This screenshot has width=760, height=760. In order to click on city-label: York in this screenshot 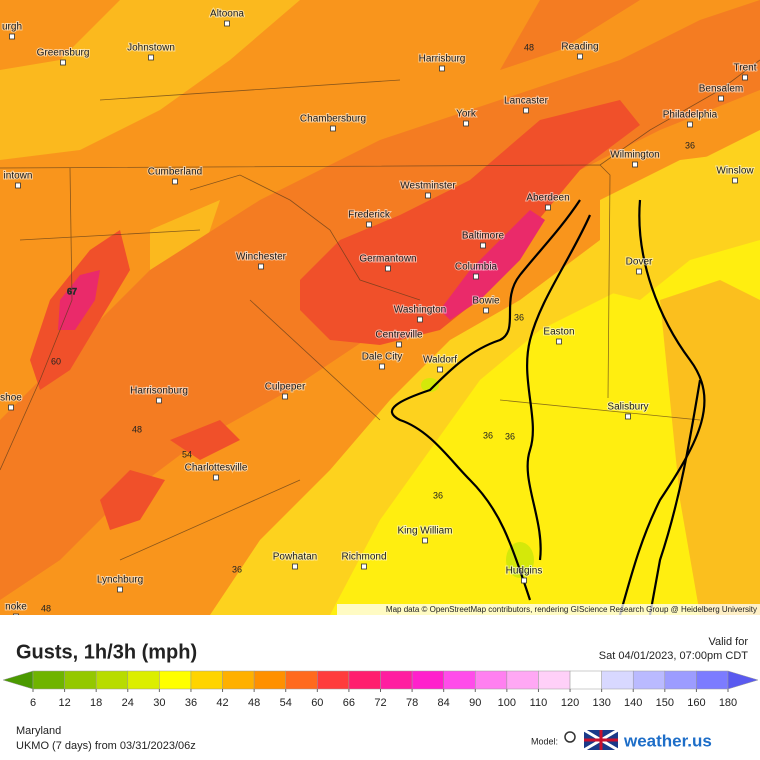, I will do `click(466, 114)`.